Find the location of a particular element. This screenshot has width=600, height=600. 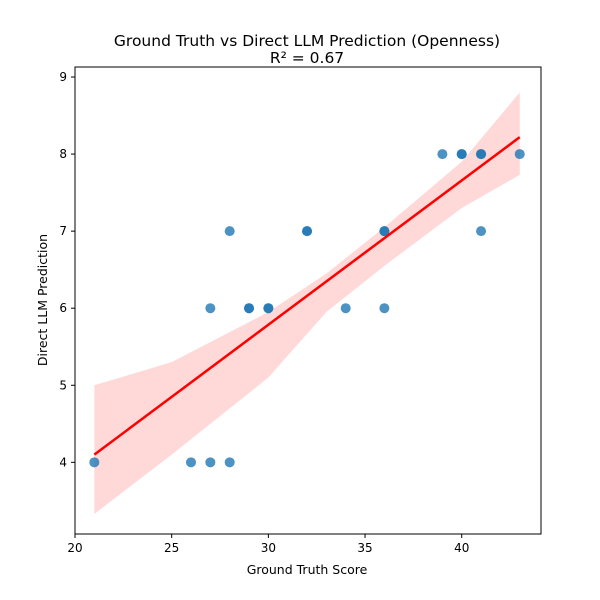

x-axis-label: Ground Truth Score is located at coordinates (307, 569).